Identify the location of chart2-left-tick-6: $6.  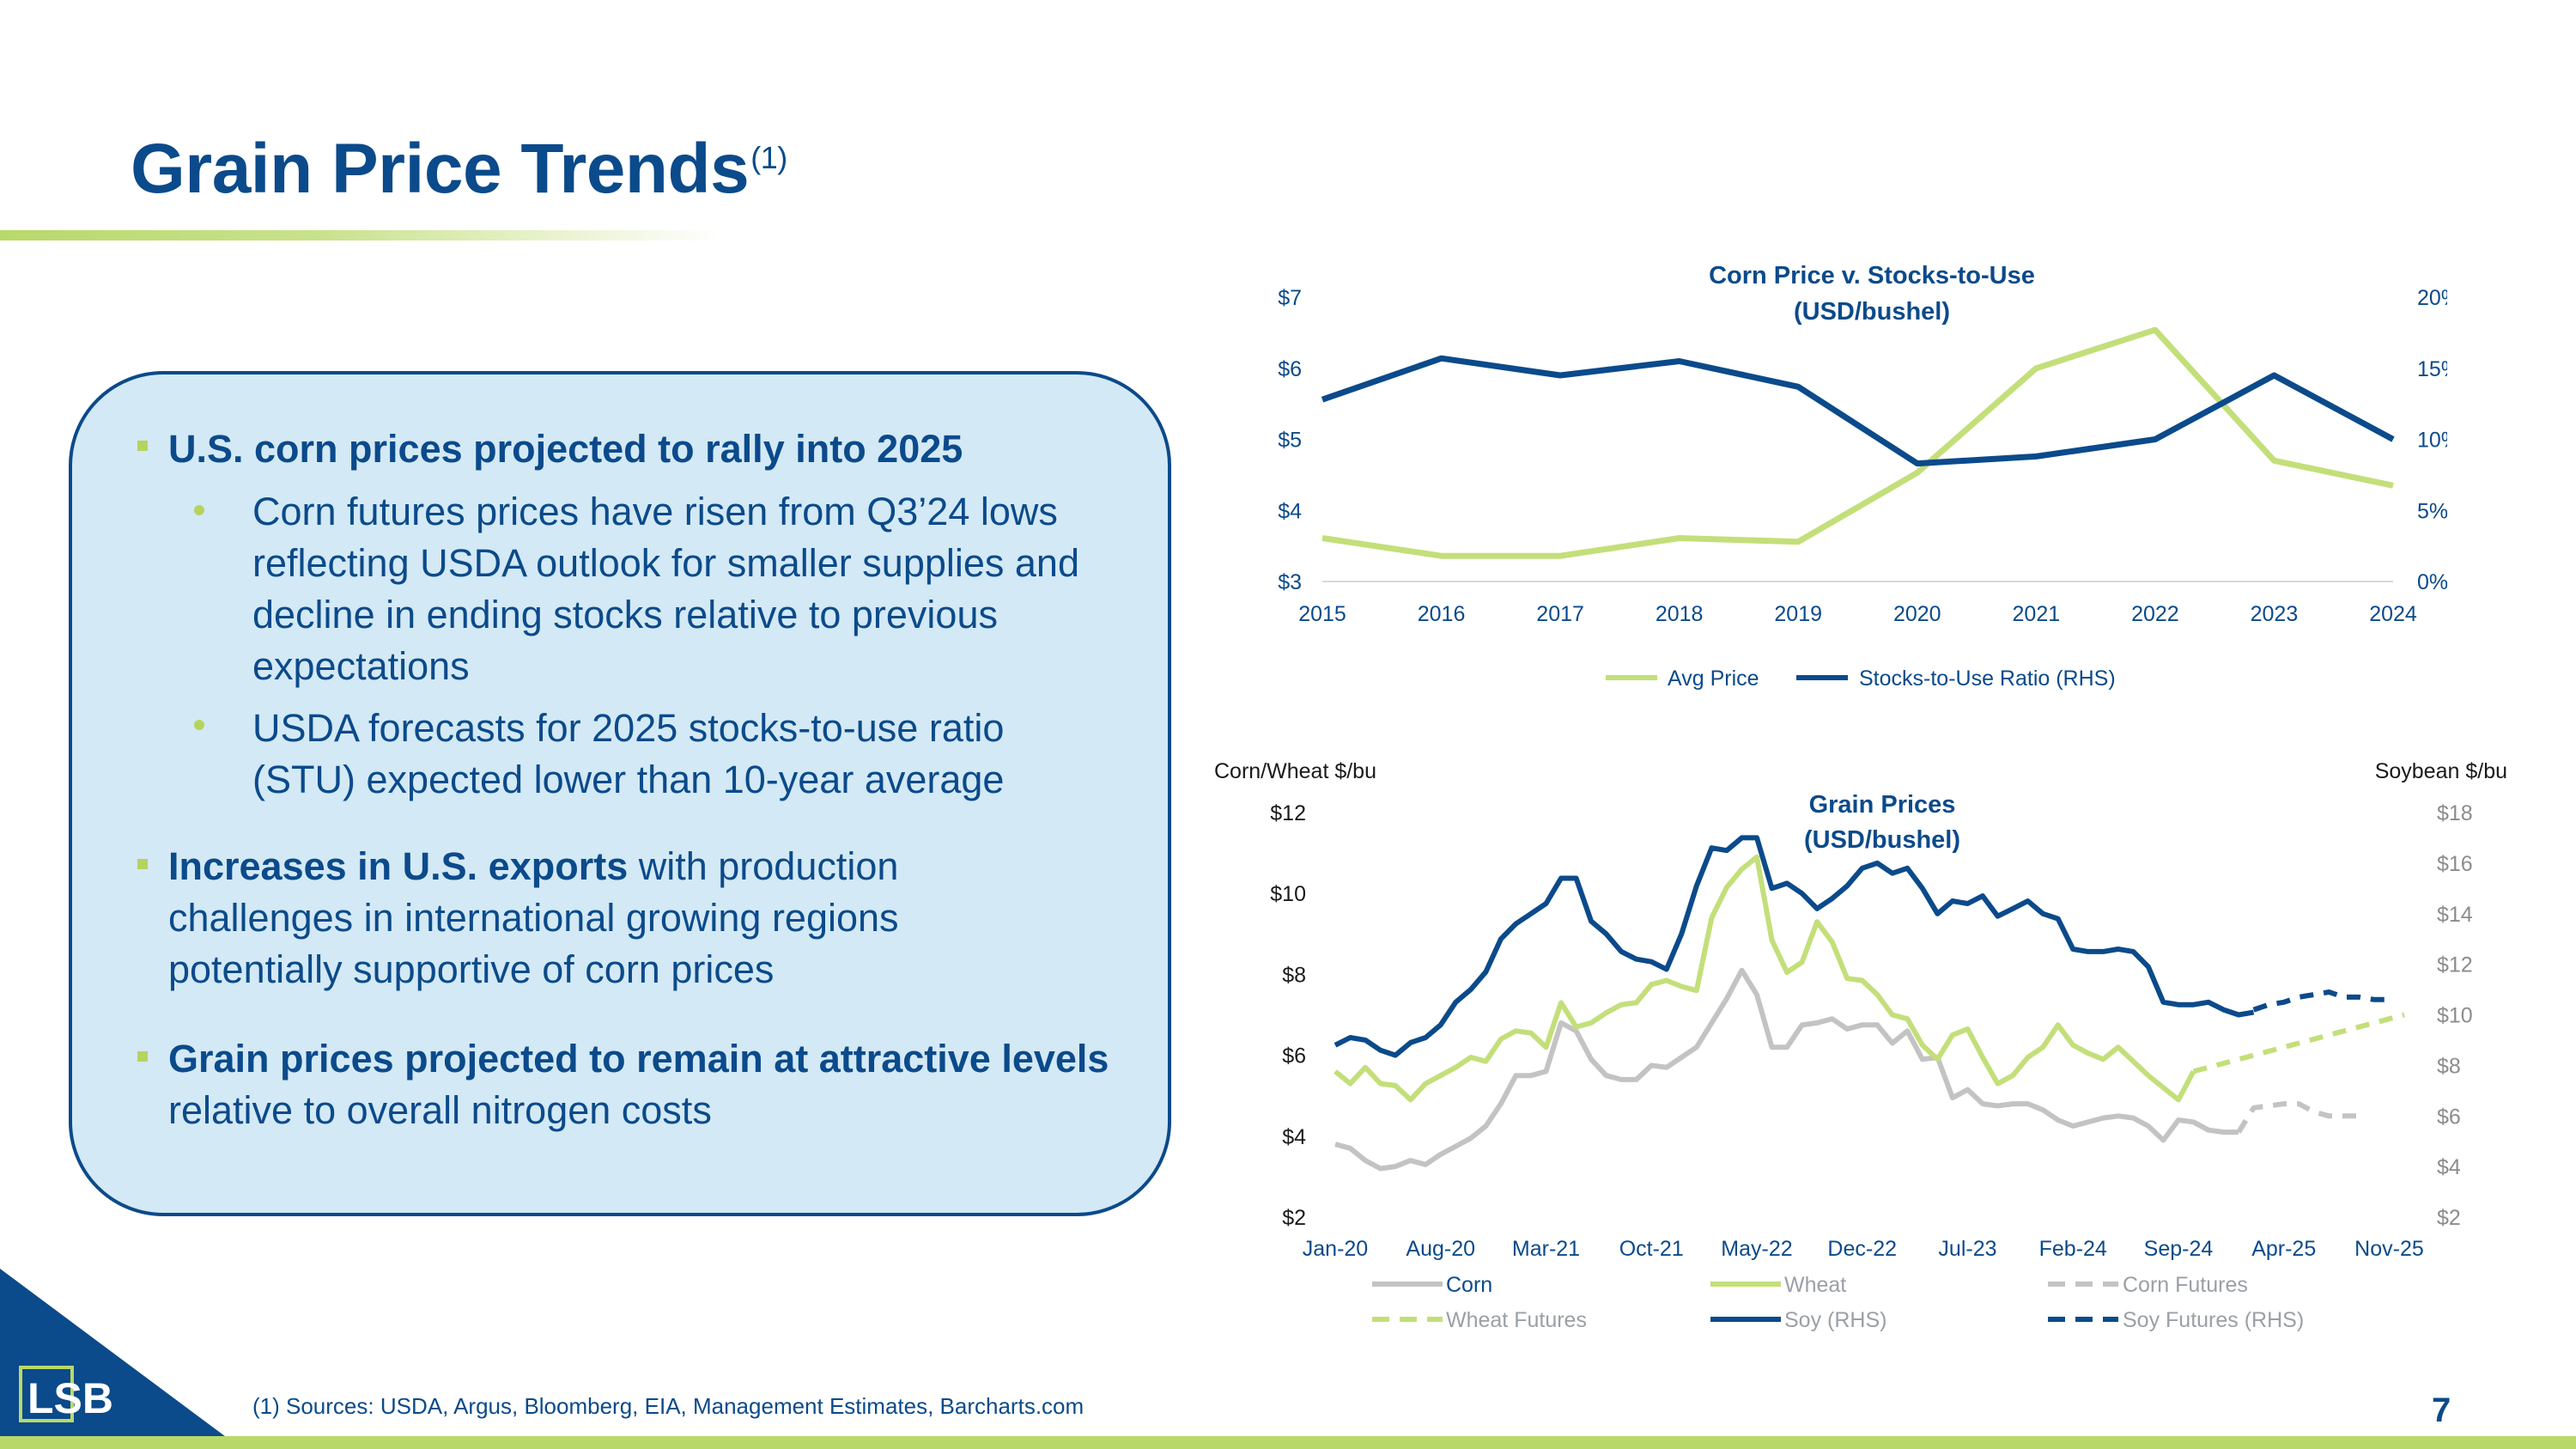
(1294, 1056).